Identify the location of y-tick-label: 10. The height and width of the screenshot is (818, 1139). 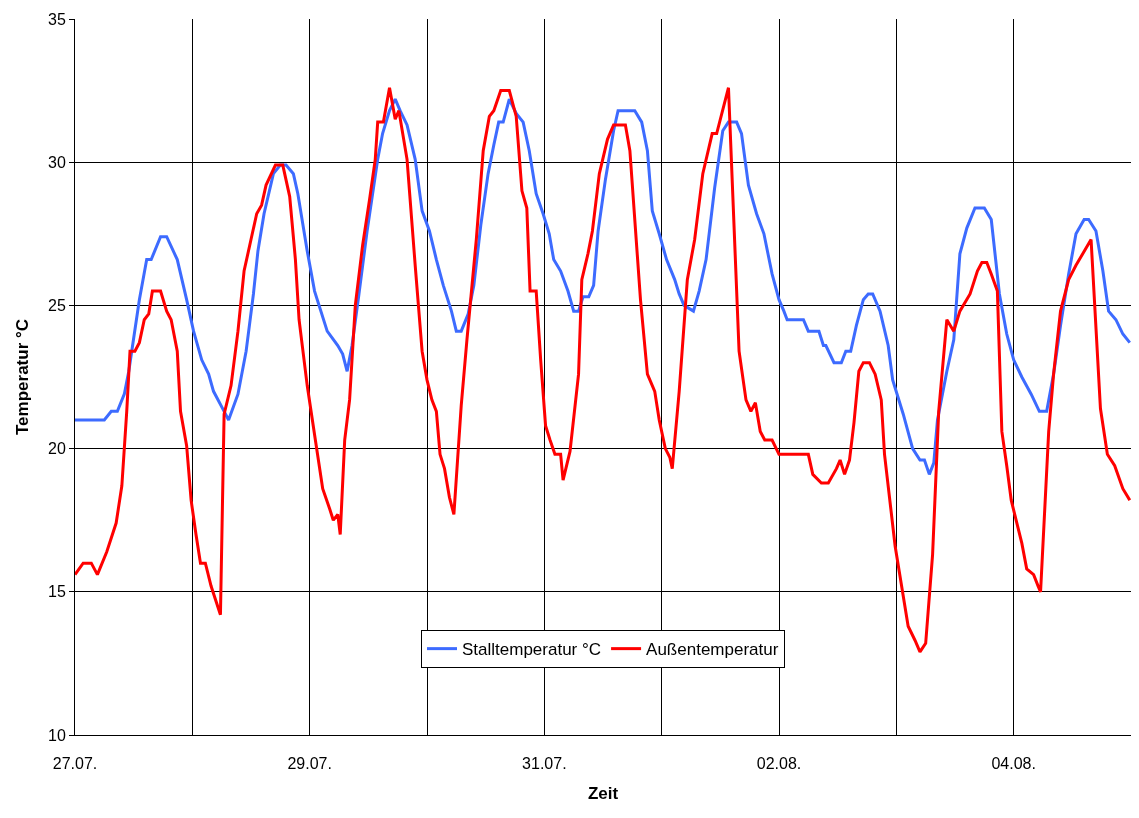
(57, 735).